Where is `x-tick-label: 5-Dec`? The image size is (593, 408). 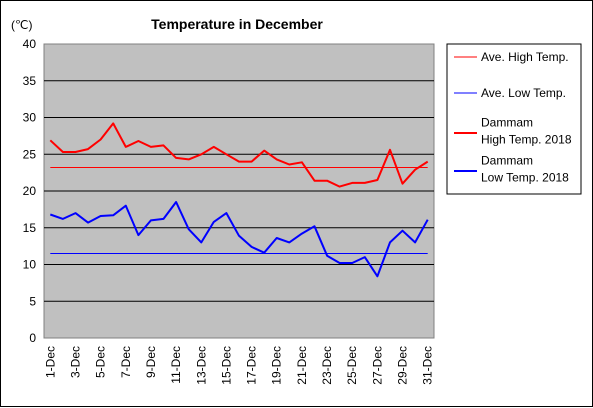
x-tick-label: 5-Dec is located at coordinates (101, 362).